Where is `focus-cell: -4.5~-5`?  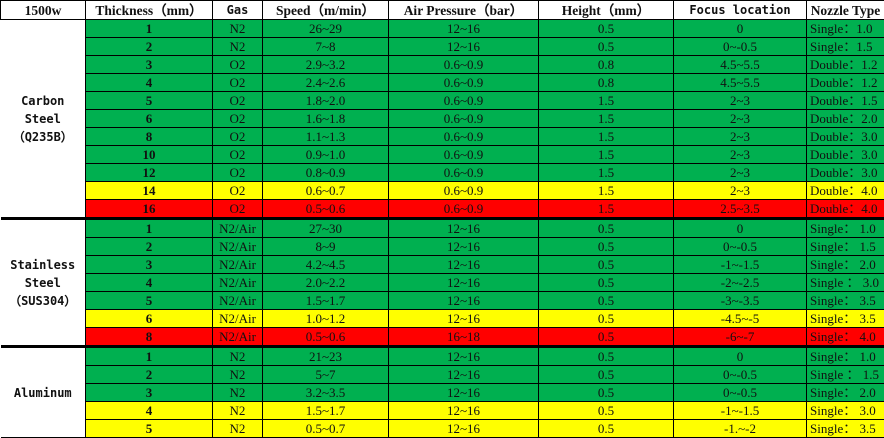 focus-cell: -4.5~-5 is located at coordinates (740, 319).